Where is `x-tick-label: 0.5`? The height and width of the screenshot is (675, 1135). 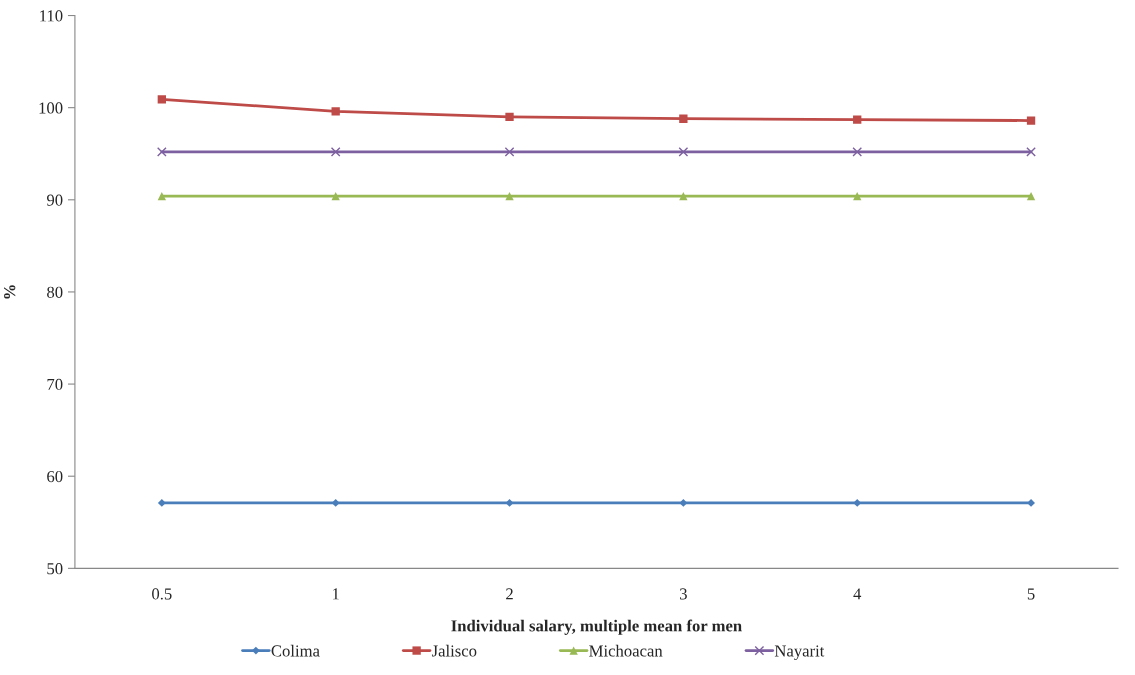
x-tick-label: 0.5 is located at coordinates (162, 594).